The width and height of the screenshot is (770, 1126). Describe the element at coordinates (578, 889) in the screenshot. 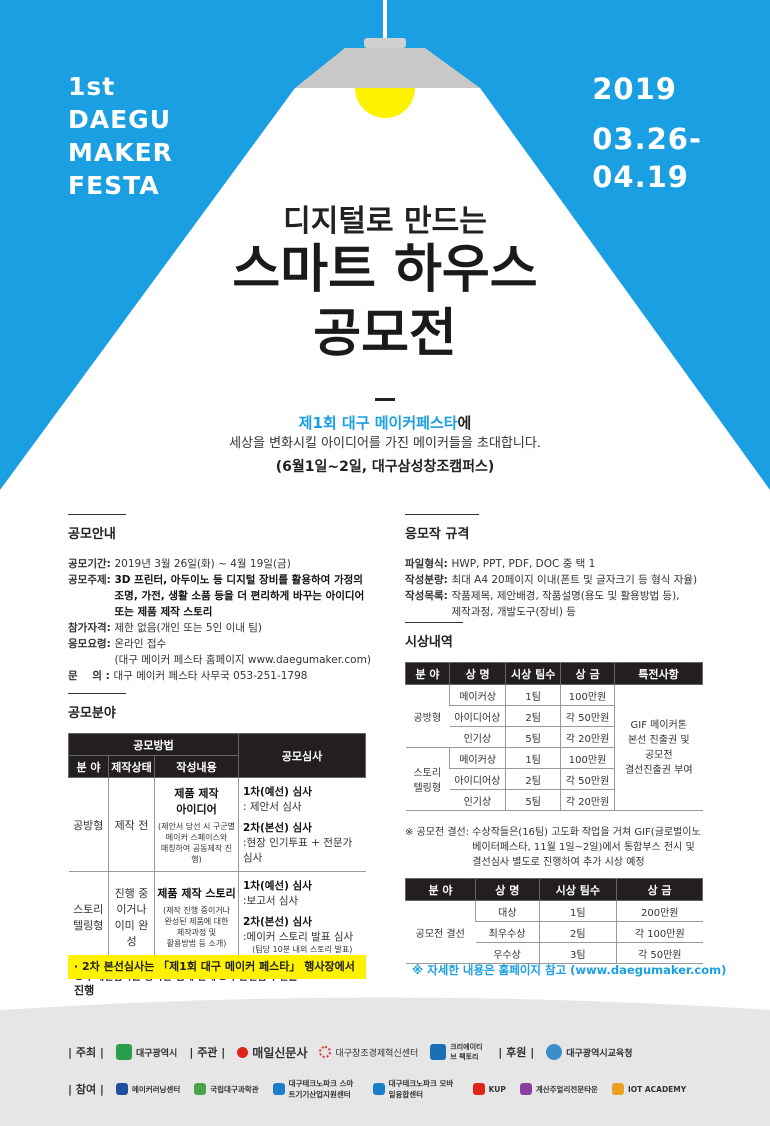

I see `header-cell: 시상 팀수` at that location.